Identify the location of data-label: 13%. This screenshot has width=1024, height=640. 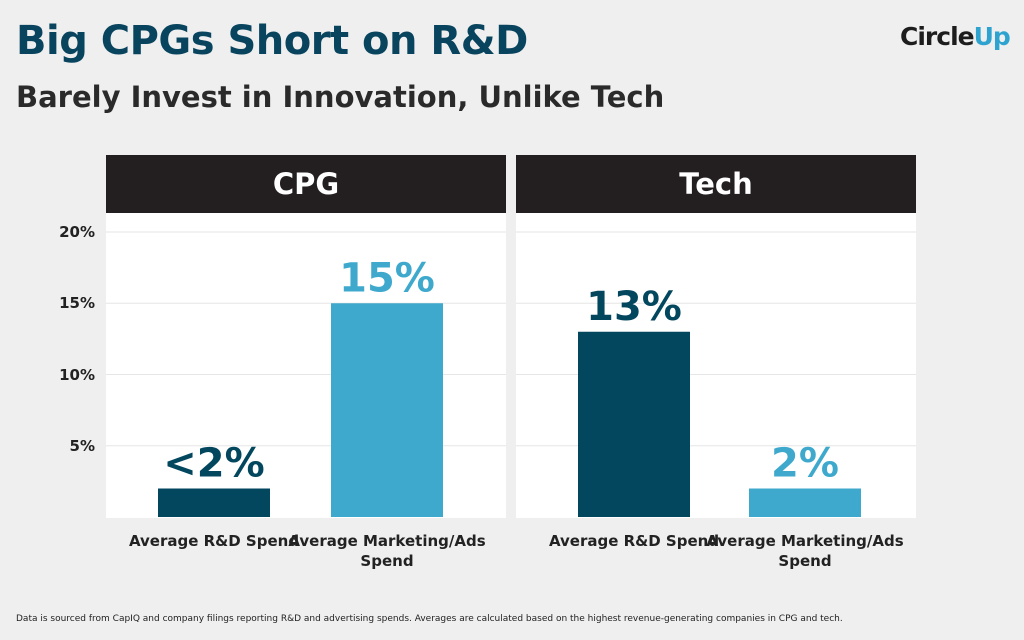
(634, 307).